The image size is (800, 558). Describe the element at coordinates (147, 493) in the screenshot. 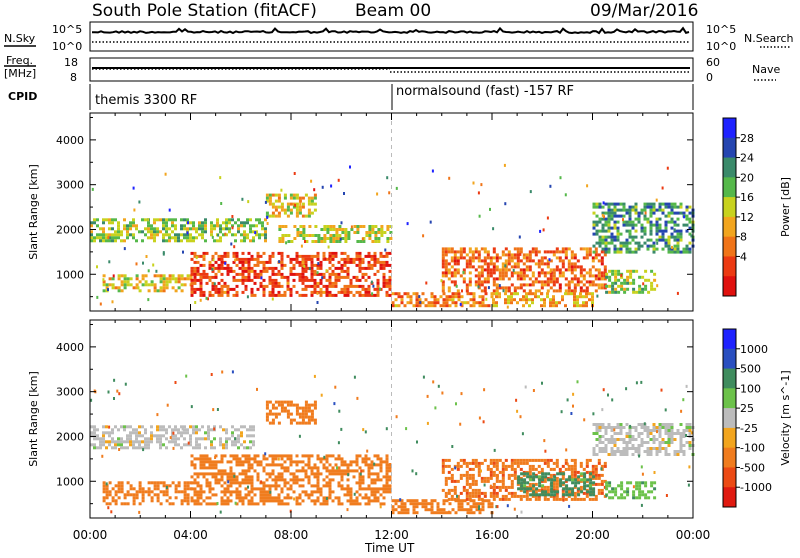

I see `echo-band` at that location.